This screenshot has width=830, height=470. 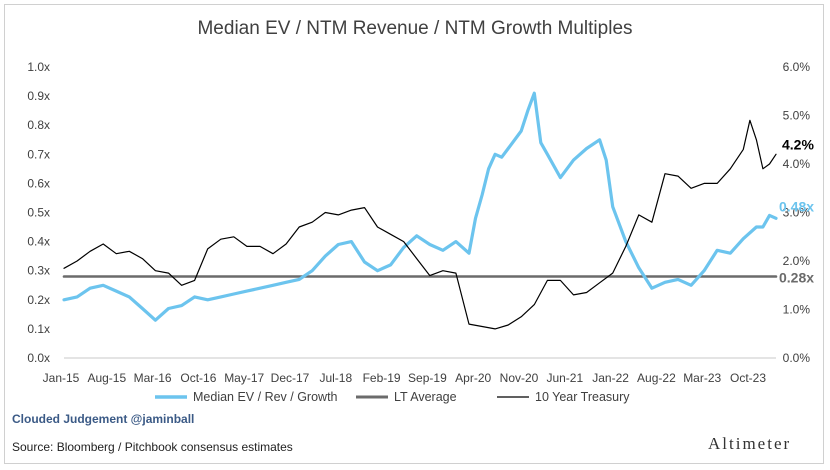 I want to click on x-tick-label: Mar-23, so click(x=702, y=378).